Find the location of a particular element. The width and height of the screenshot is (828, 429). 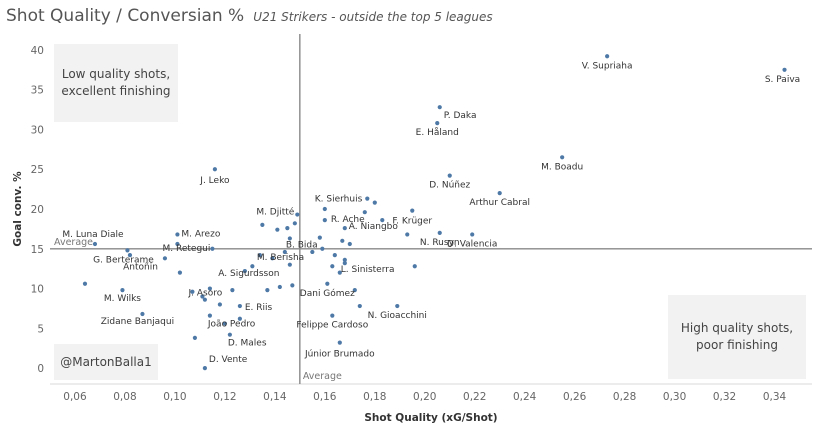

y-tick-label: 10 is located at coordinates (37, 290).